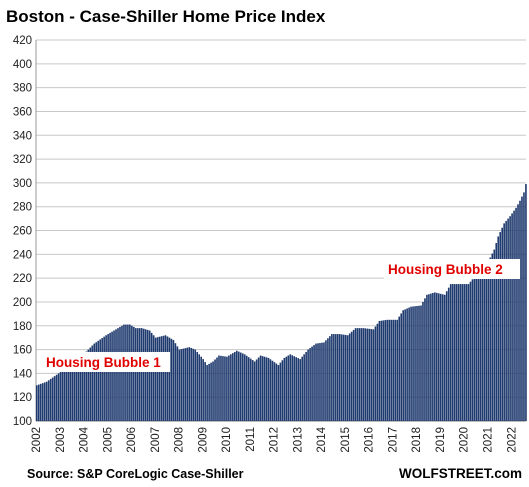 The width and height of the screenshot is (529, 487). I want to click on x-tick-label: 2008, so click(180, 440).